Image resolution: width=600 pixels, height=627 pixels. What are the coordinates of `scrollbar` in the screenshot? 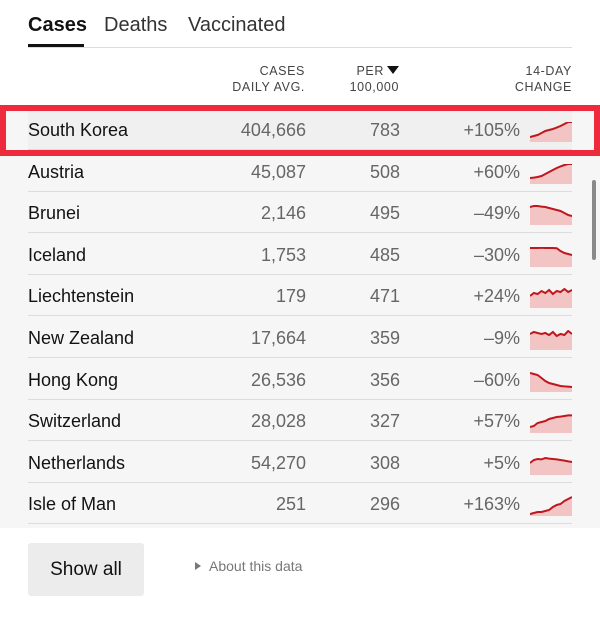 It's located at (594, 220).